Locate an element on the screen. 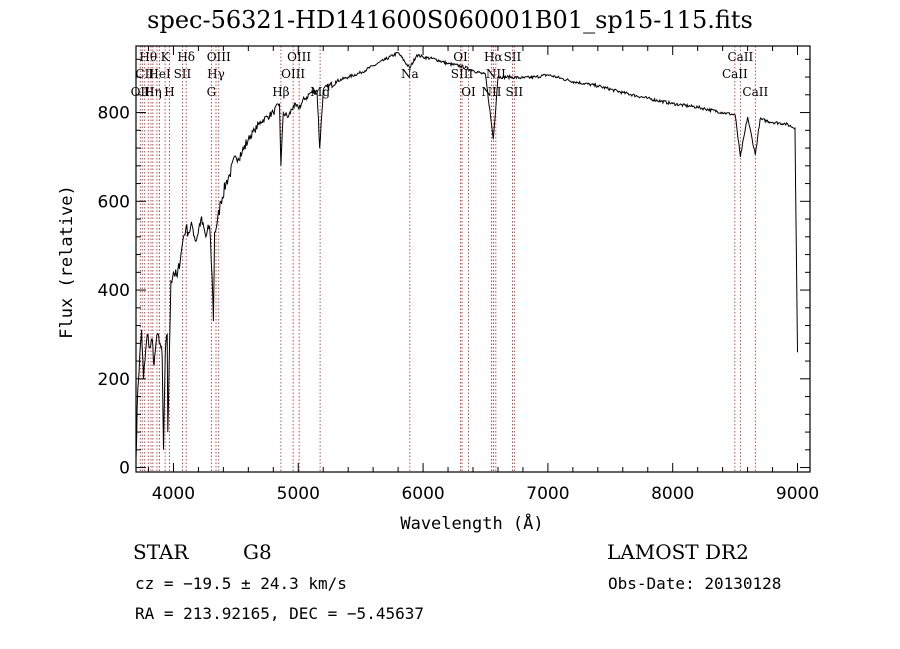 This screenshot has height=649, width=900. observation-date: Obs-Date: 20130128 is located at coordinates (695, 583).